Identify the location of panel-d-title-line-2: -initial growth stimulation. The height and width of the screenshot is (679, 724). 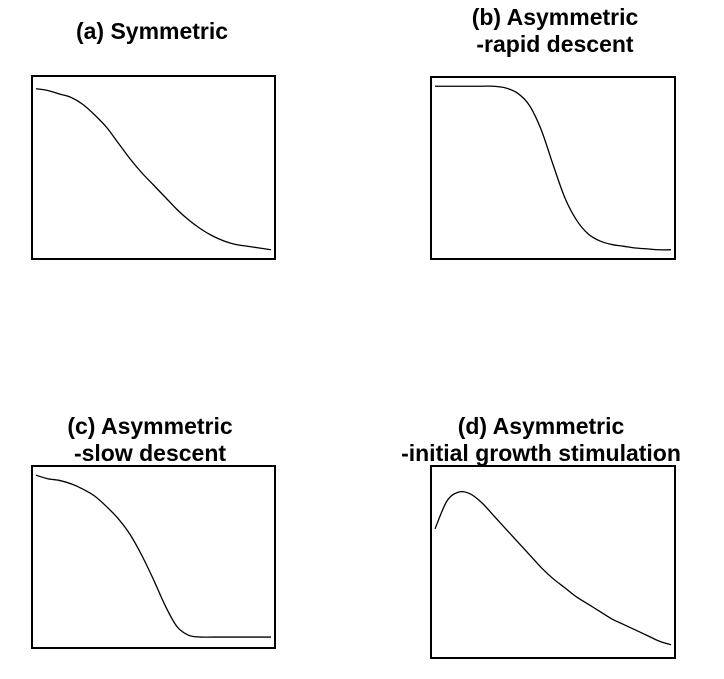
(541, 453).